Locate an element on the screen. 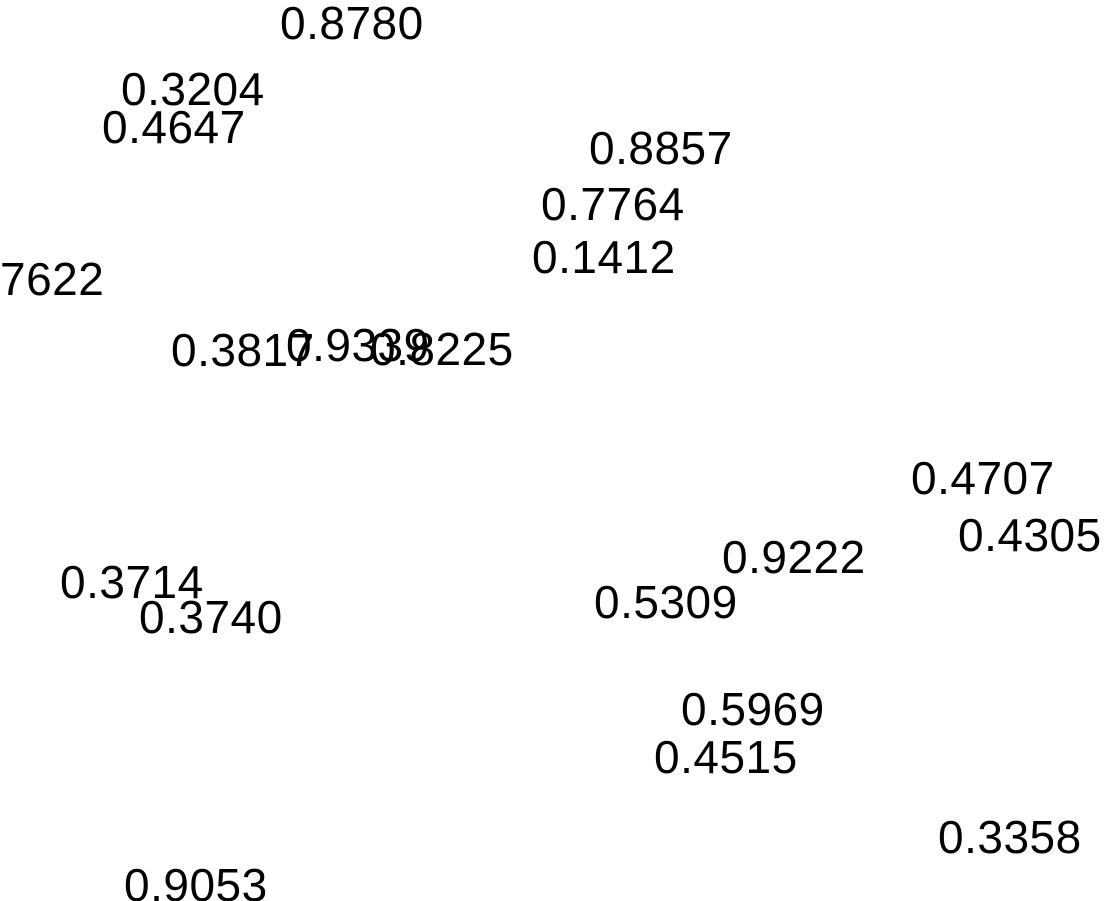  value-label: 0.4647 is located at coordinates (174, 127).